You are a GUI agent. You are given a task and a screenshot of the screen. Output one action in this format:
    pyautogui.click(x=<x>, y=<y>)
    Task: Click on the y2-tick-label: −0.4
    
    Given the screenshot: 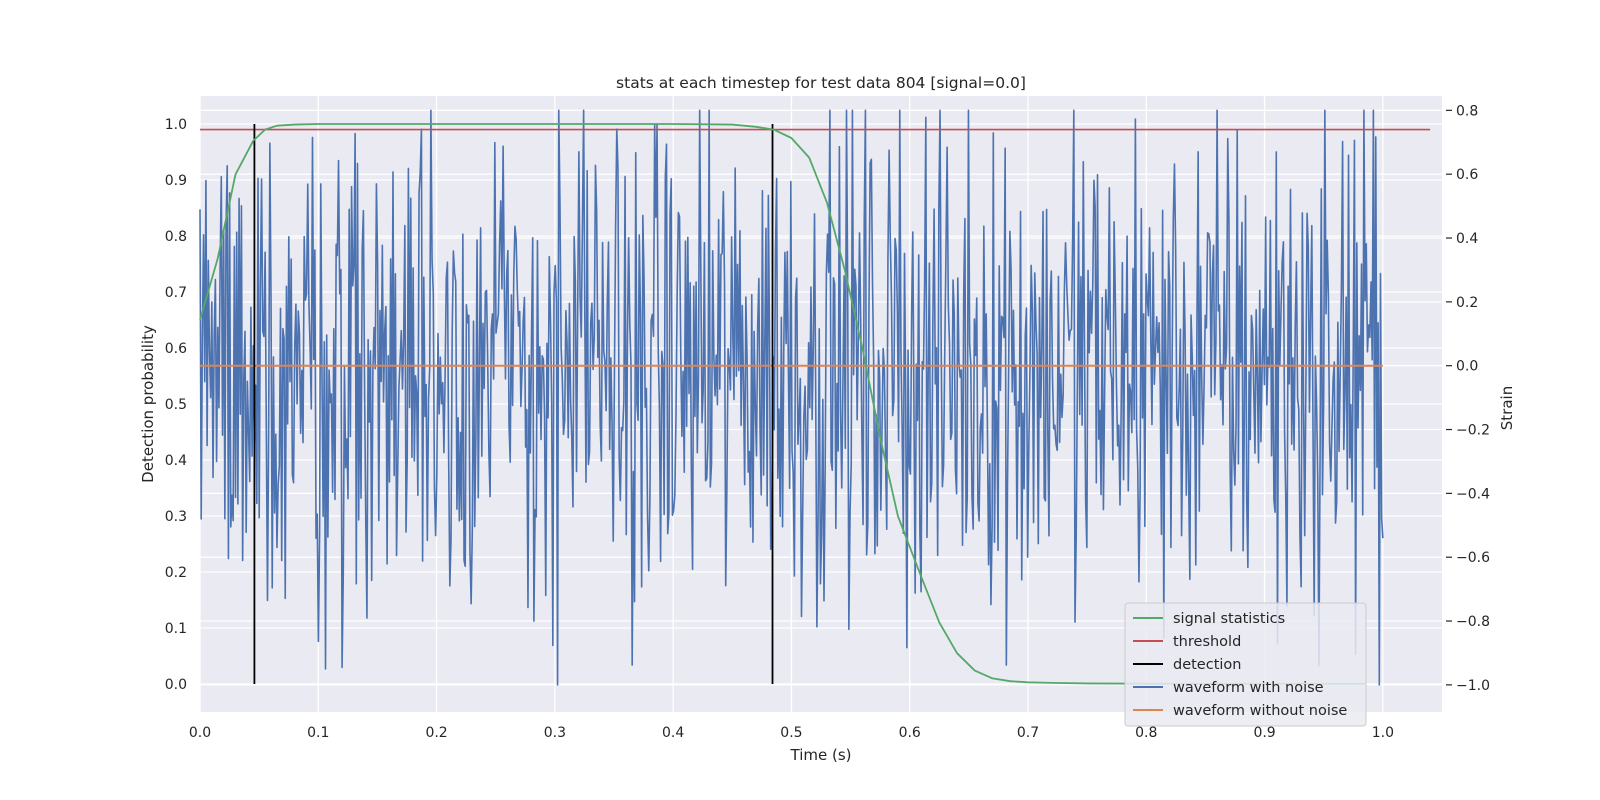 What is the action you would take?
    pyautogui.click(x=1473, y=494)
    